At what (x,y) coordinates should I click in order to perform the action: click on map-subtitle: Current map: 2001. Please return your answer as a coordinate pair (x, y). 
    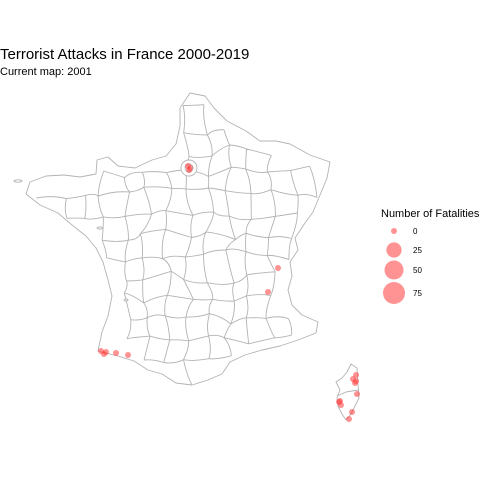
    Looking at the image, I should click on (46, 72).